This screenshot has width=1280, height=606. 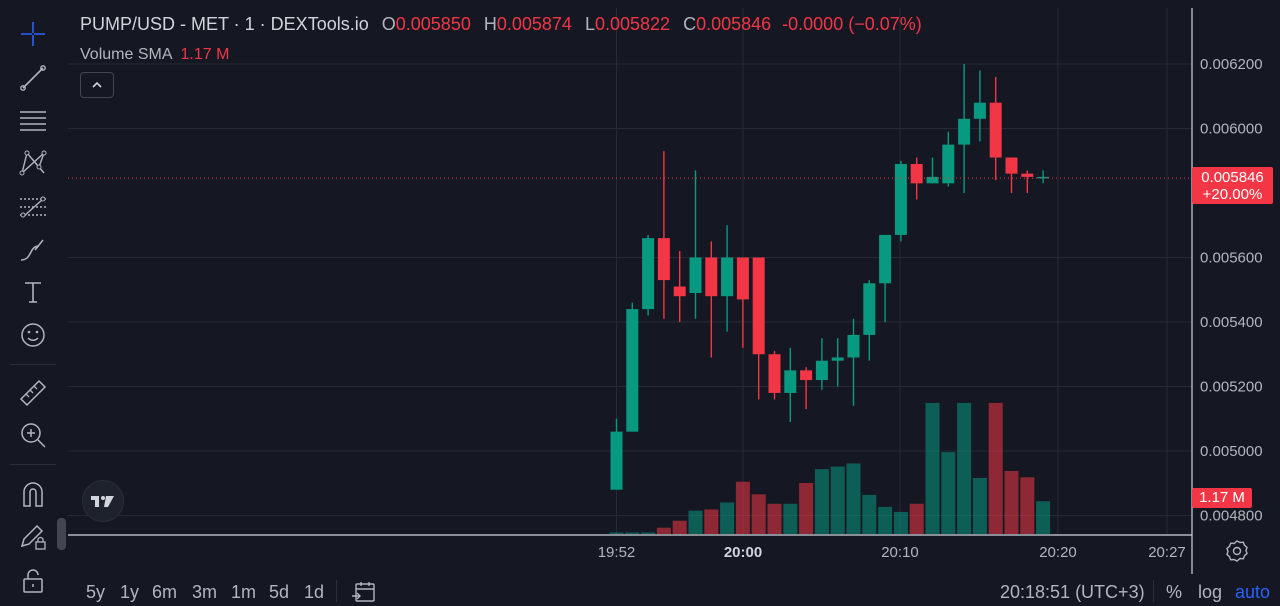 I want to click on timezone-clock: 20:18:51 (UTC+3), so click(x=1072, y=592).